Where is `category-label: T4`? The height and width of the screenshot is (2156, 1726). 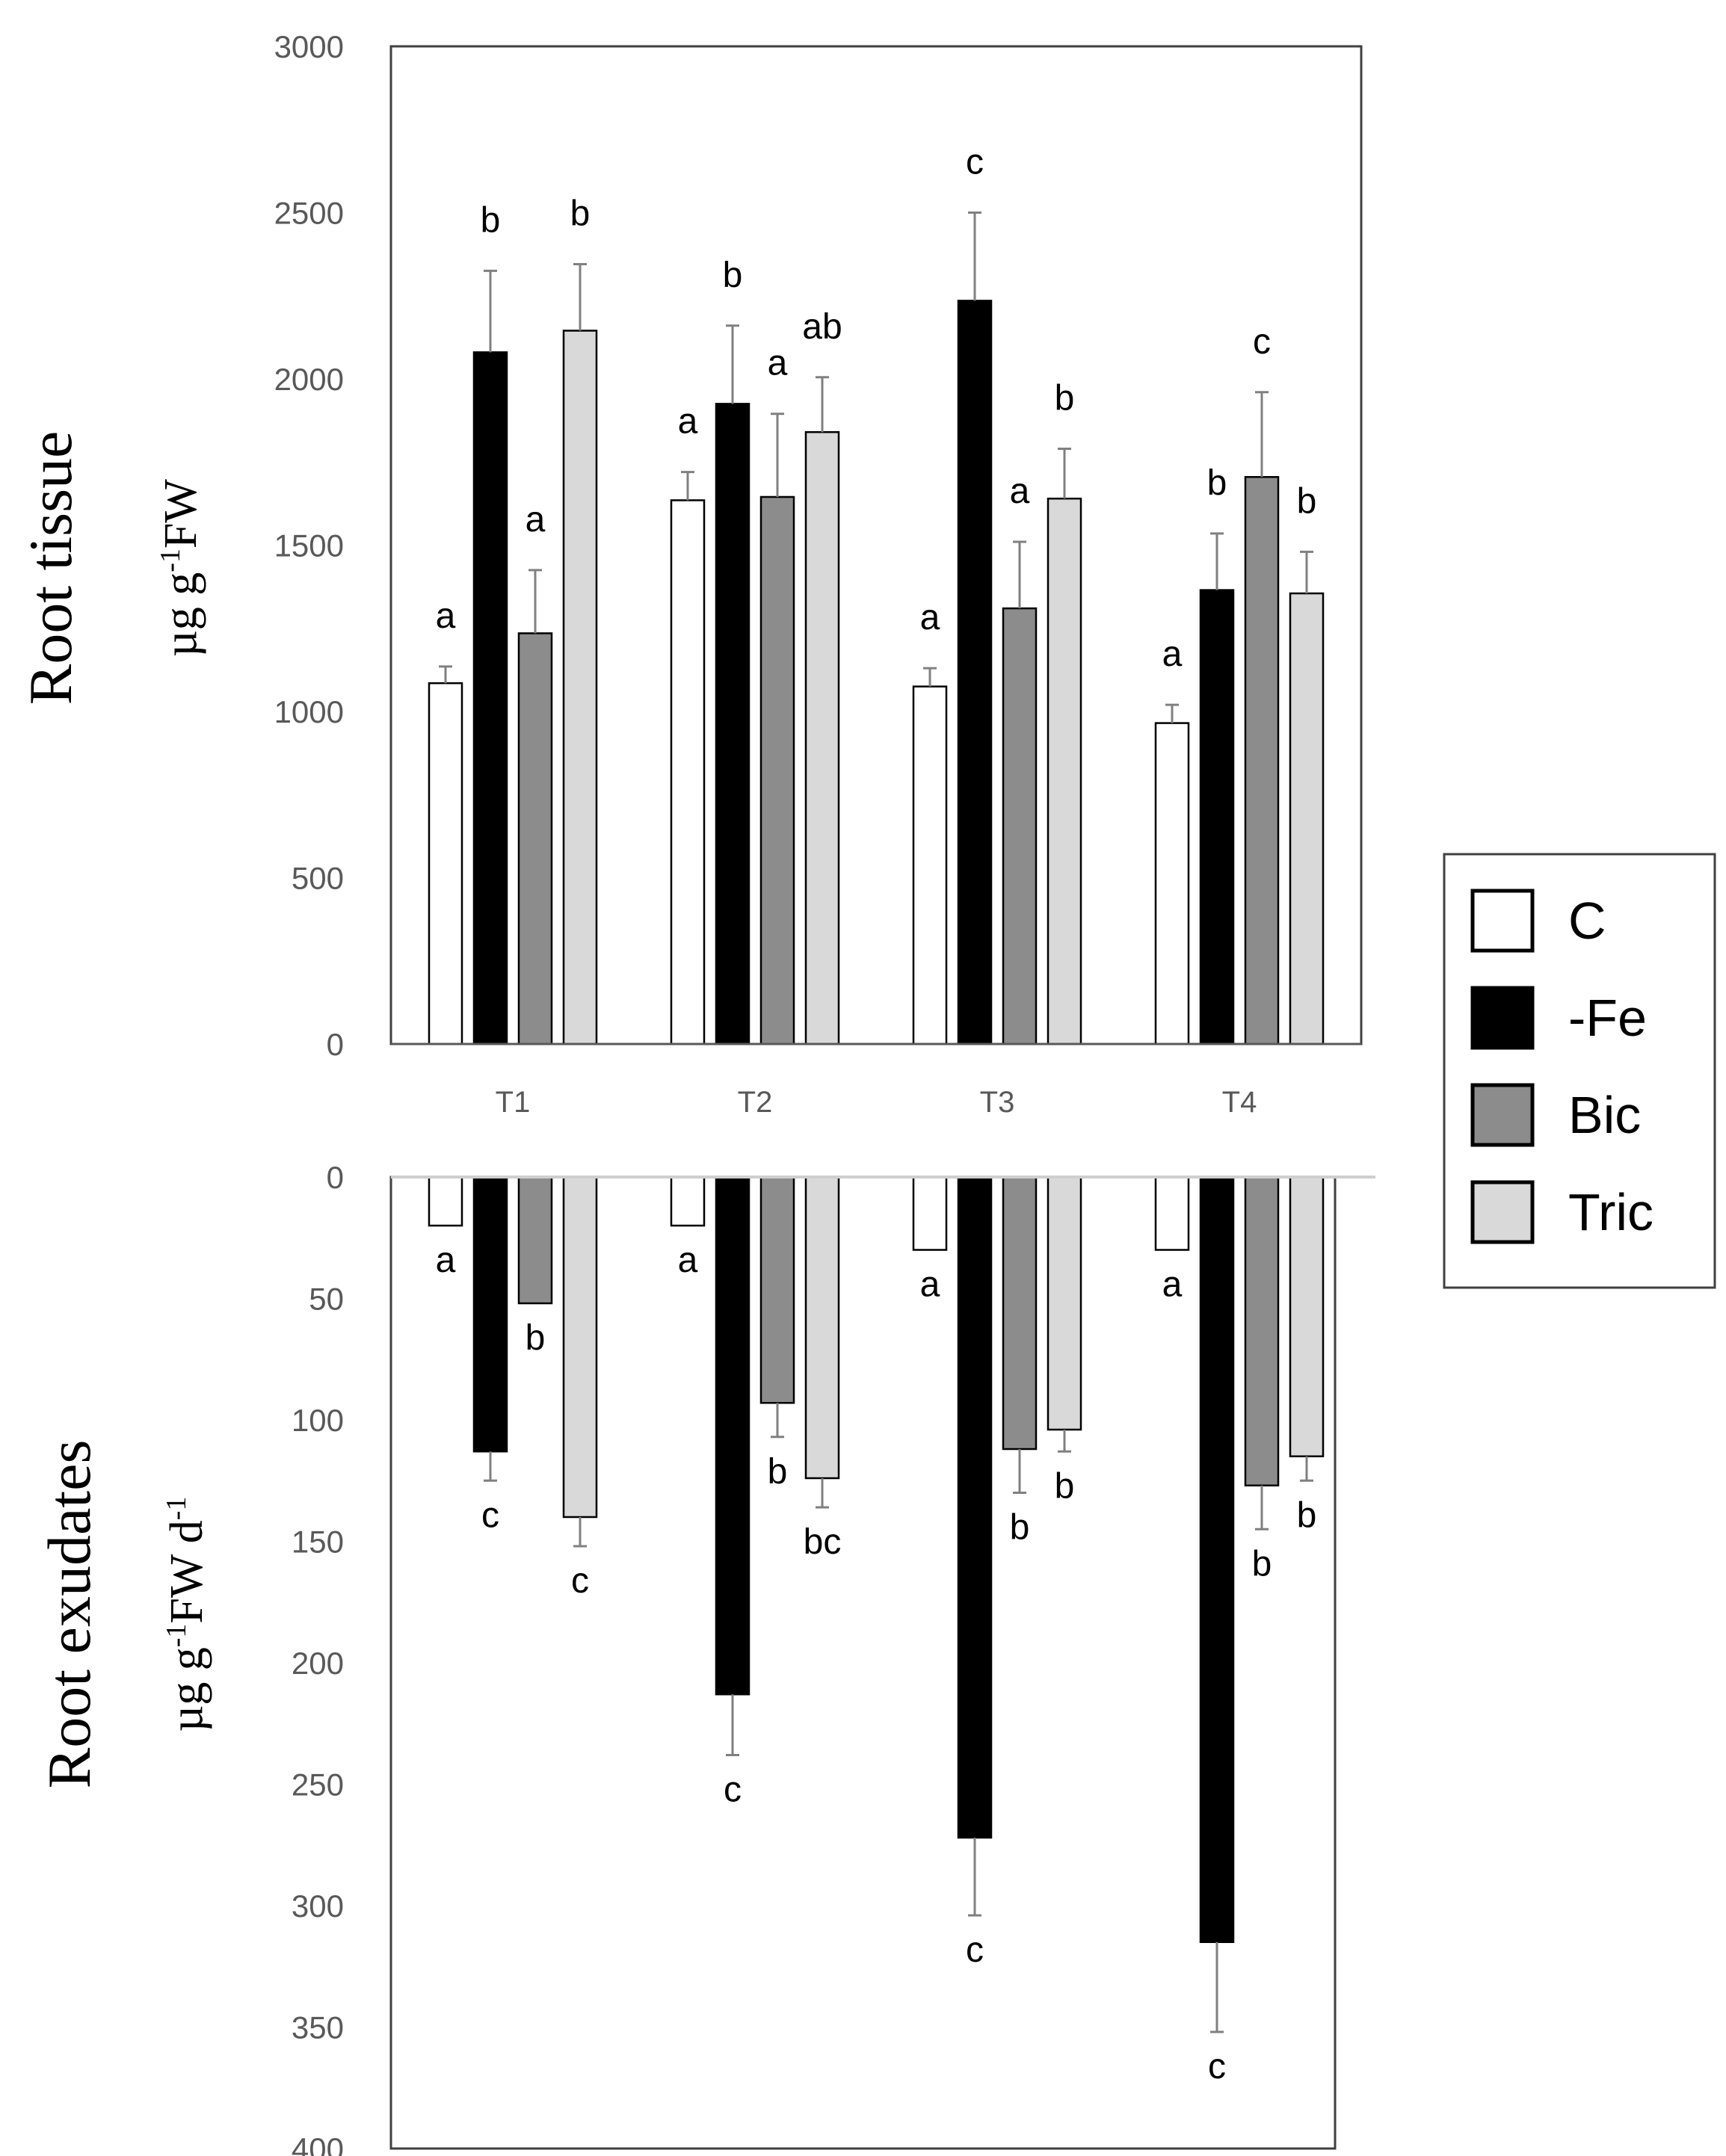 category-label: T4 is located at coordinates (1239, 1102).